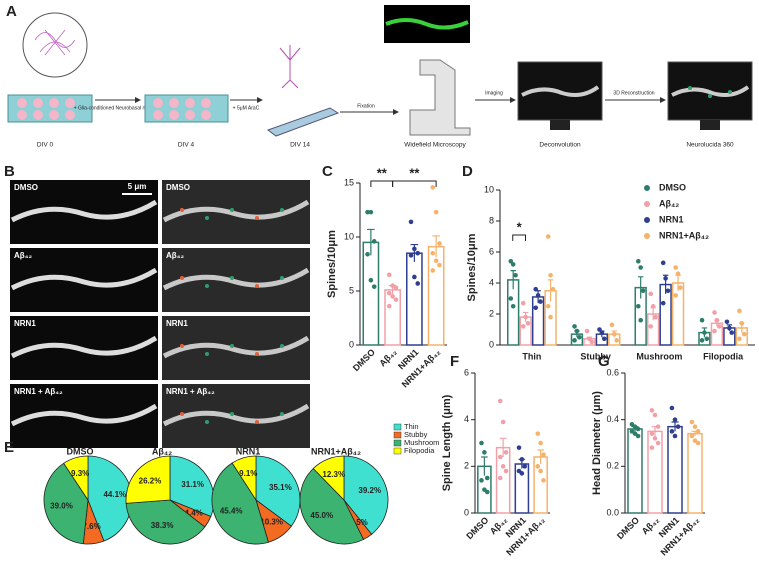 This screenshot has width=759, height=567. What do you see at coordinates (612, 419) in the screenshot?
I see `y-tick-label: 0.4` at bounding box center [612, 419].